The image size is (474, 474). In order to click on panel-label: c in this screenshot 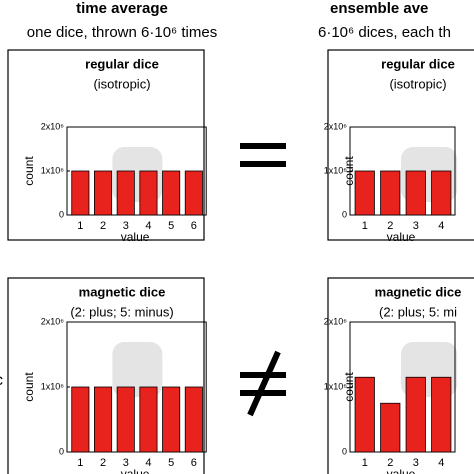, I will do `click(1, 380)`.